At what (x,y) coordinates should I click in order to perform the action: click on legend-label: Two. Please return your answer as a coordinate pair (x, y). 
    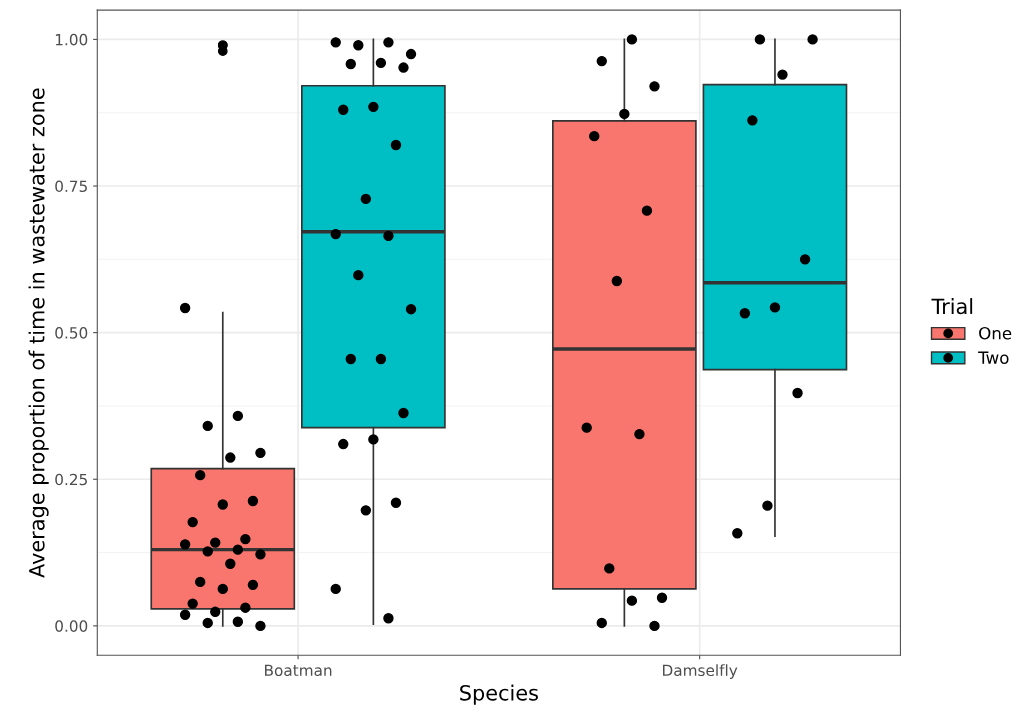
    Looking at the image, I should click on (993, 357).